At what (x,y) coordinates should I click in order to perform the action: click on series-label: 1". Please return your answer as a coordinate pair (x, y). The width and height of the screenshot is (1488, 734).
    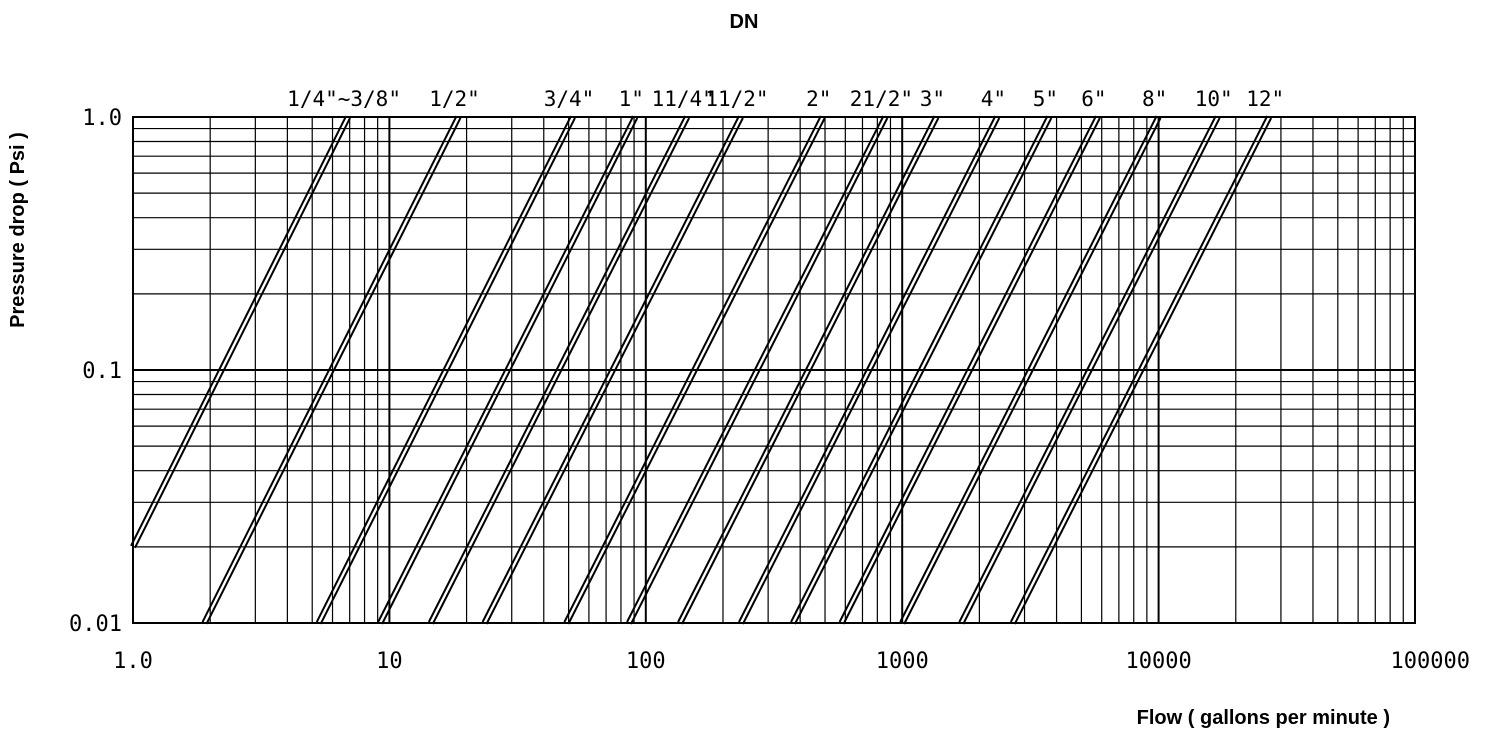
    Looking at the image, I should click on (631, 99).